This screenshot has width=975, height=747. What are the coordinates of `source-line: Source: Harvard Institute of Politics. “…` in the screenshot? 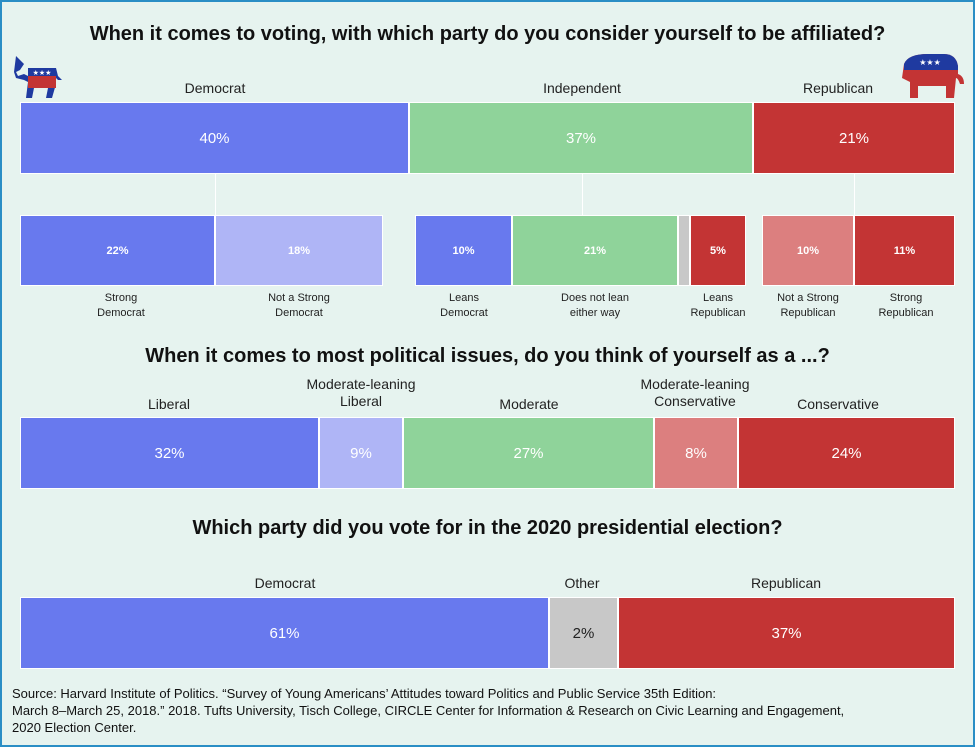 It's located at (364, 693).